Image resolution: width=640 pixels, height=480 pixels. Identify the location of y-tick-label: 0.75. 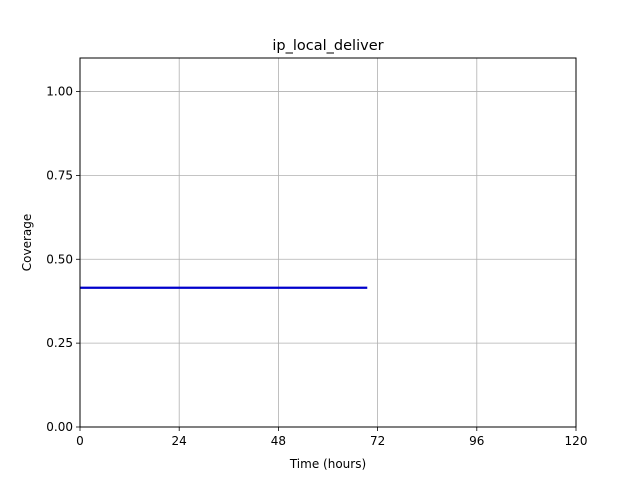
(59, 175).